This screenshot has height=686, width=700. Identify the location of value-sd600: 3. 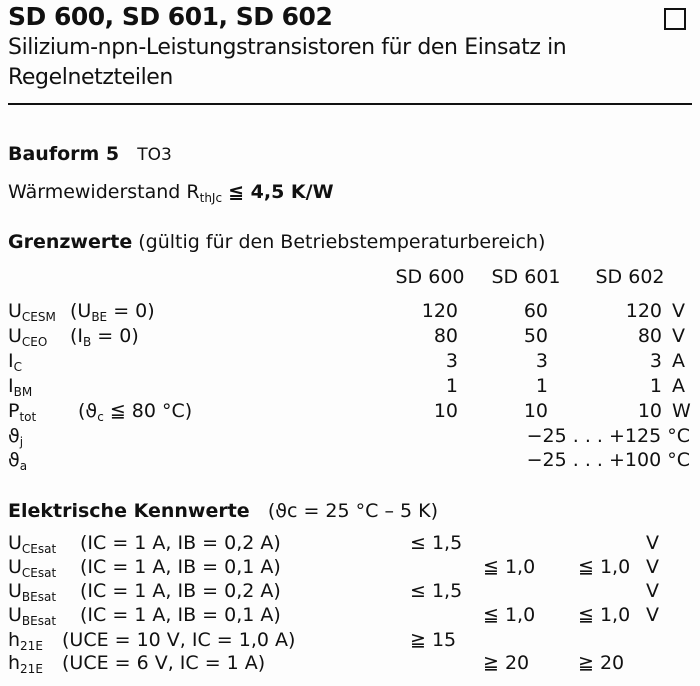
(451, 361).